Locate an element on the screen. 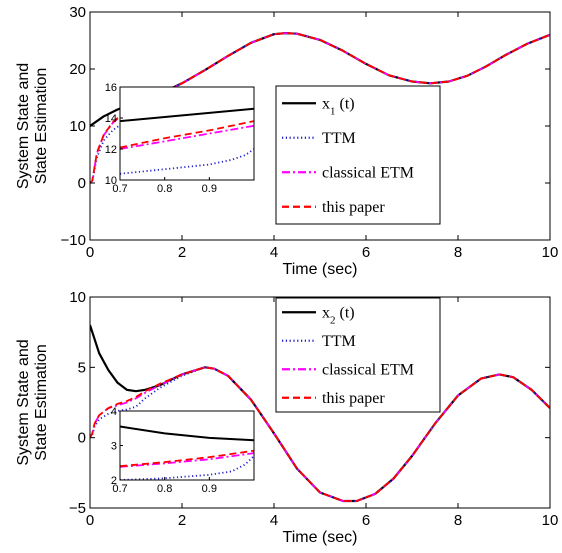  legend-label-subscript: 2 is located at coordinates (333, 320).